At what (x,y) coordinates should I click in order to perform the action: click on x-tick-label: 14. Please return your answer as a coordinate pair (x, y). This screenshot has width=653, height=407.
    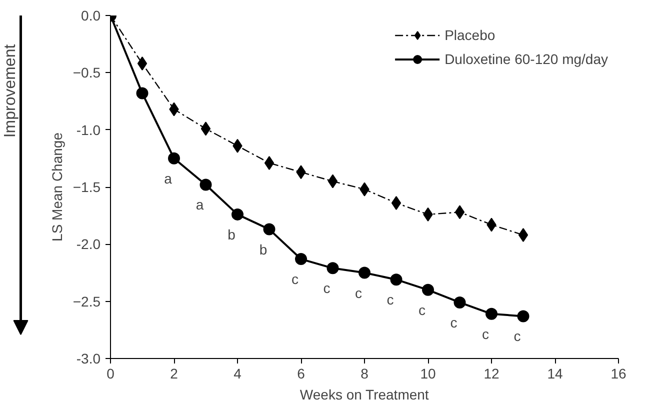
    Looking at the image, I should click on (555, 374).